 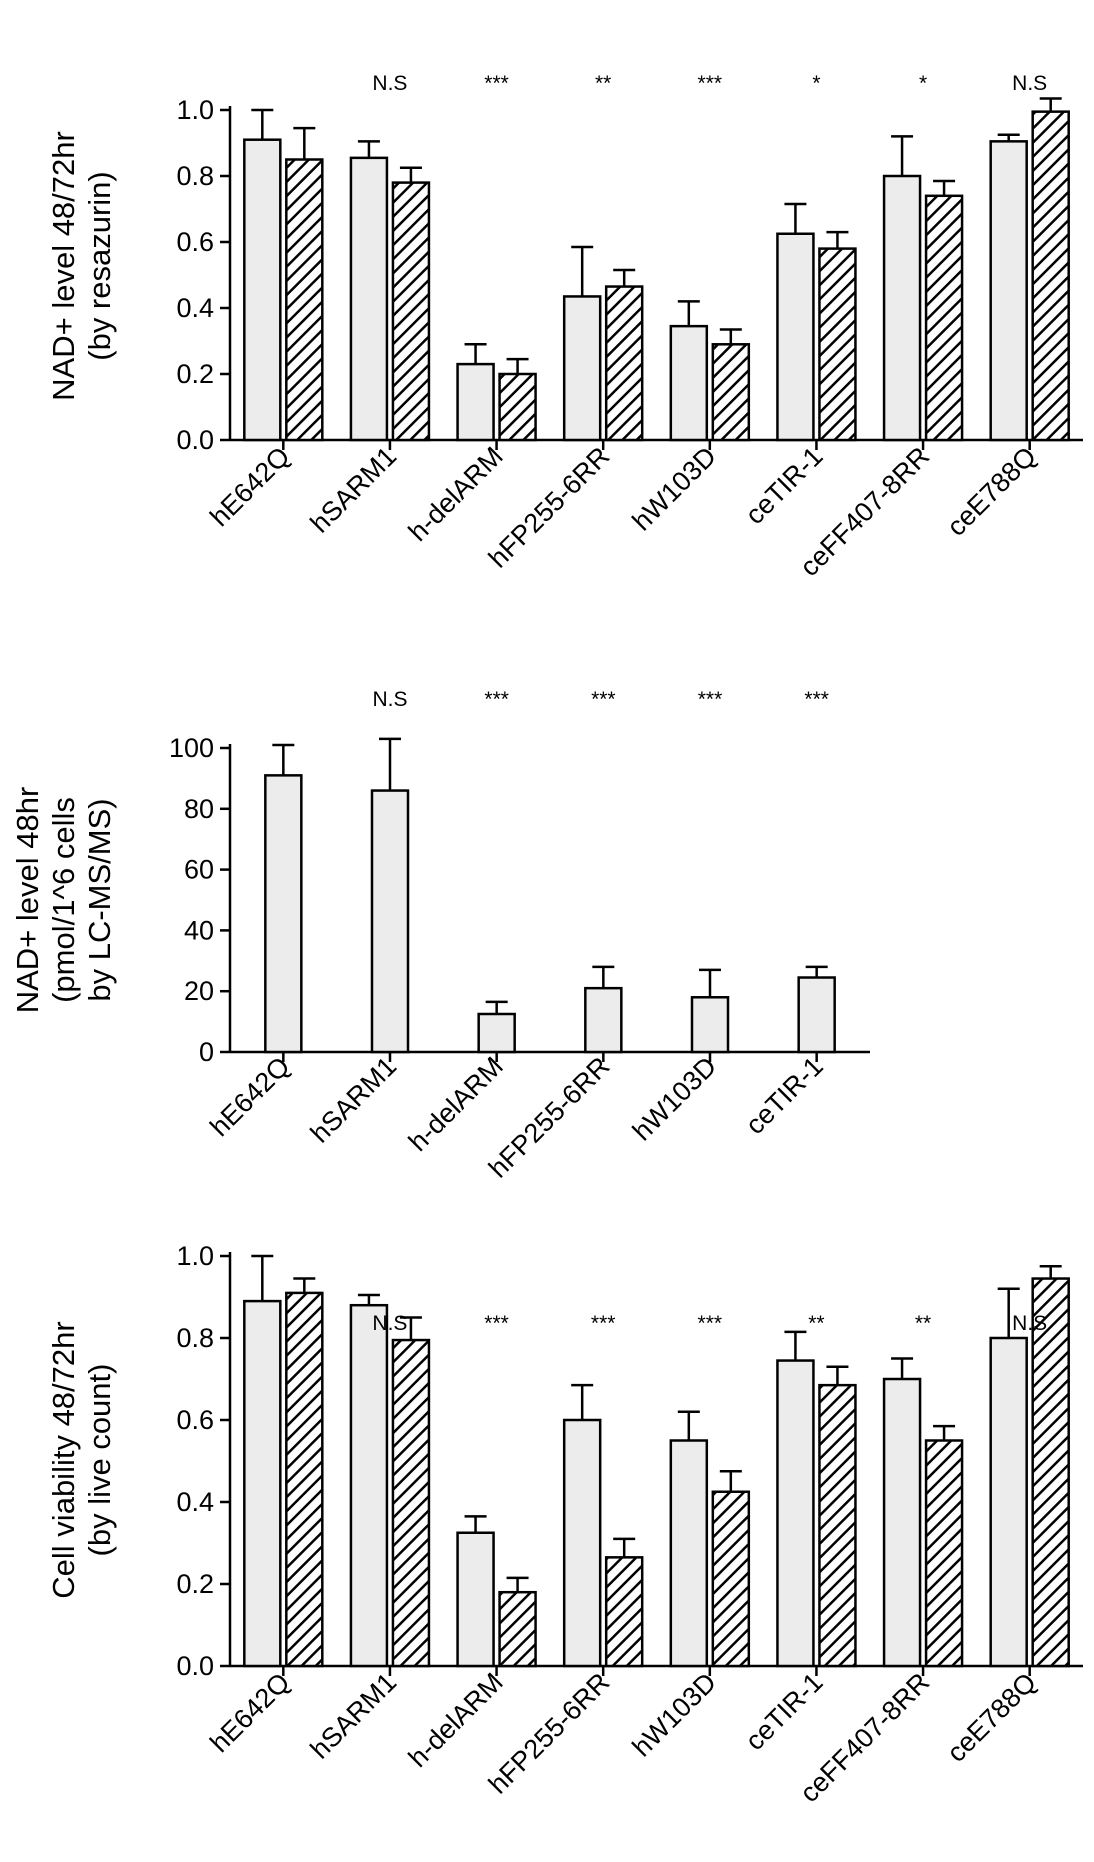 I want to click on y-axis-label: (pmol/1^6 cells, so click(x=63, y=900).